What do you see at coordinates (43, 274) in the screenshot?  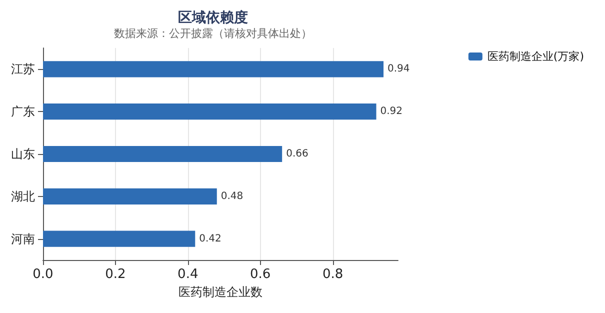 I see `x-tick-label: 0.0` at bounding box center [43, 274].